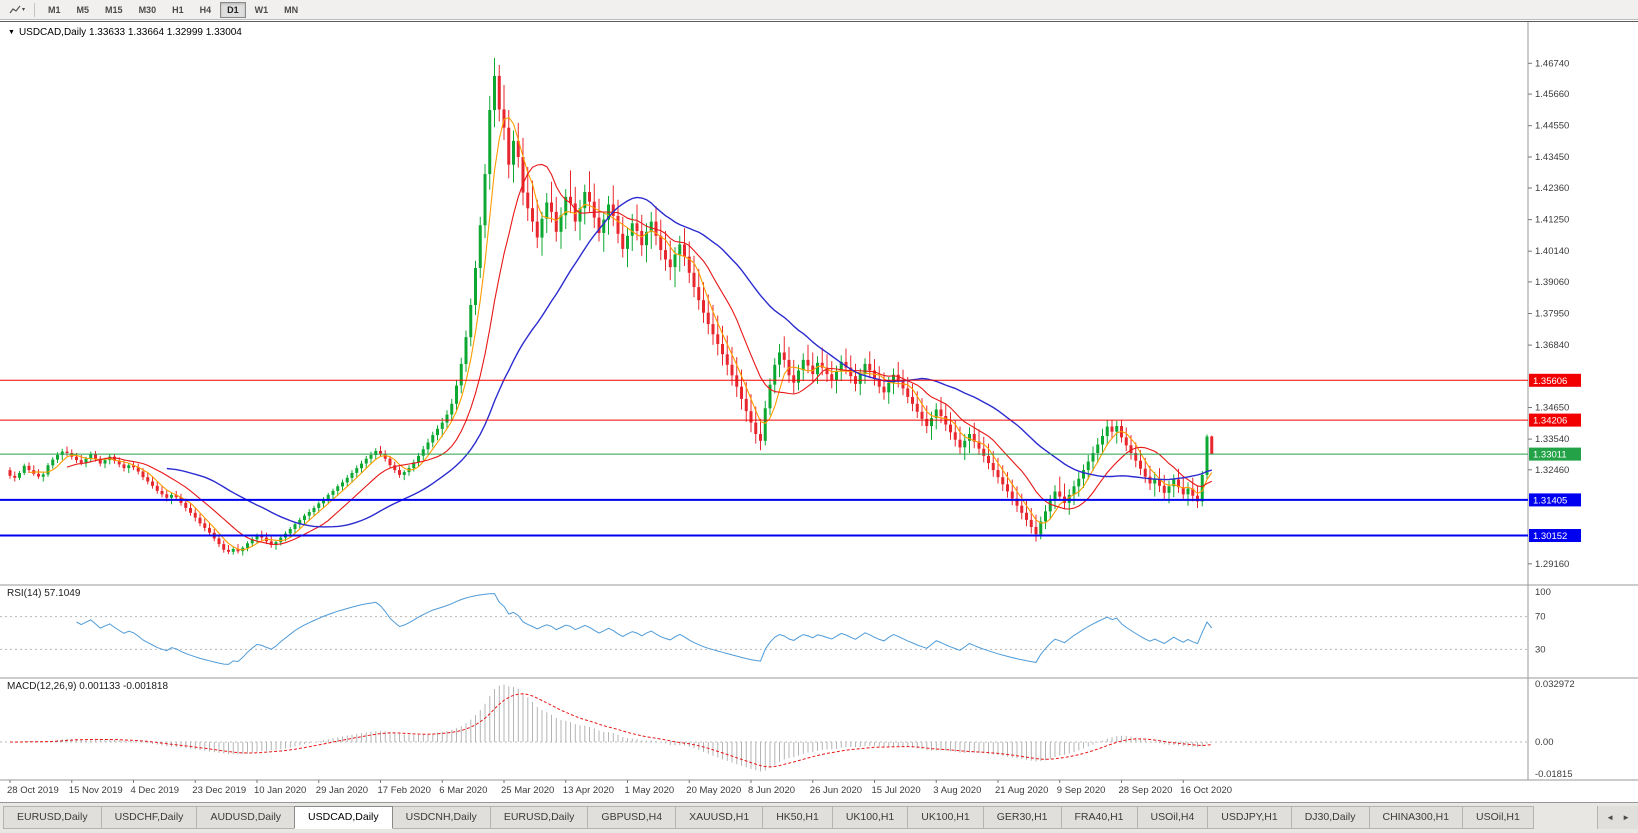 The height and width of the screenshot is (833, 1638). What do you see at coordinates (441, 817) in the screenshot?
I see `chart-tab-usdcnh-daily: USDCNH,Daily` at bounding box center [441, 817].